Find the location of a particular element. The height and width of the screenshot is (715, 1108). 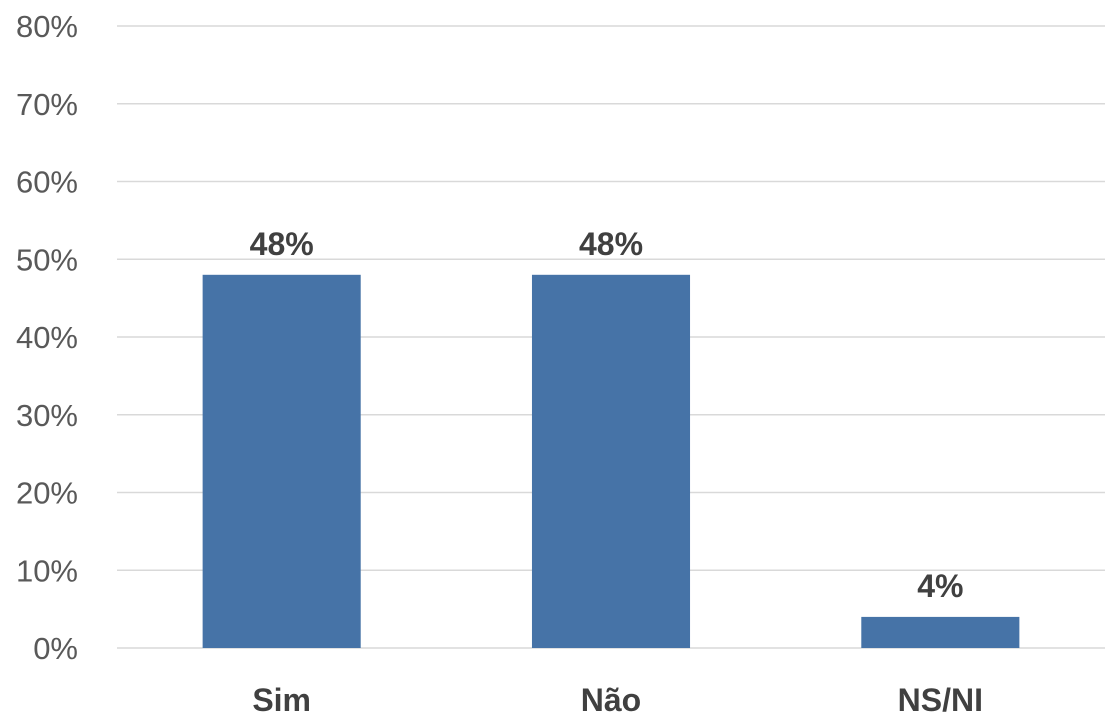

bar-n-o is located at coordinates (611, 461).